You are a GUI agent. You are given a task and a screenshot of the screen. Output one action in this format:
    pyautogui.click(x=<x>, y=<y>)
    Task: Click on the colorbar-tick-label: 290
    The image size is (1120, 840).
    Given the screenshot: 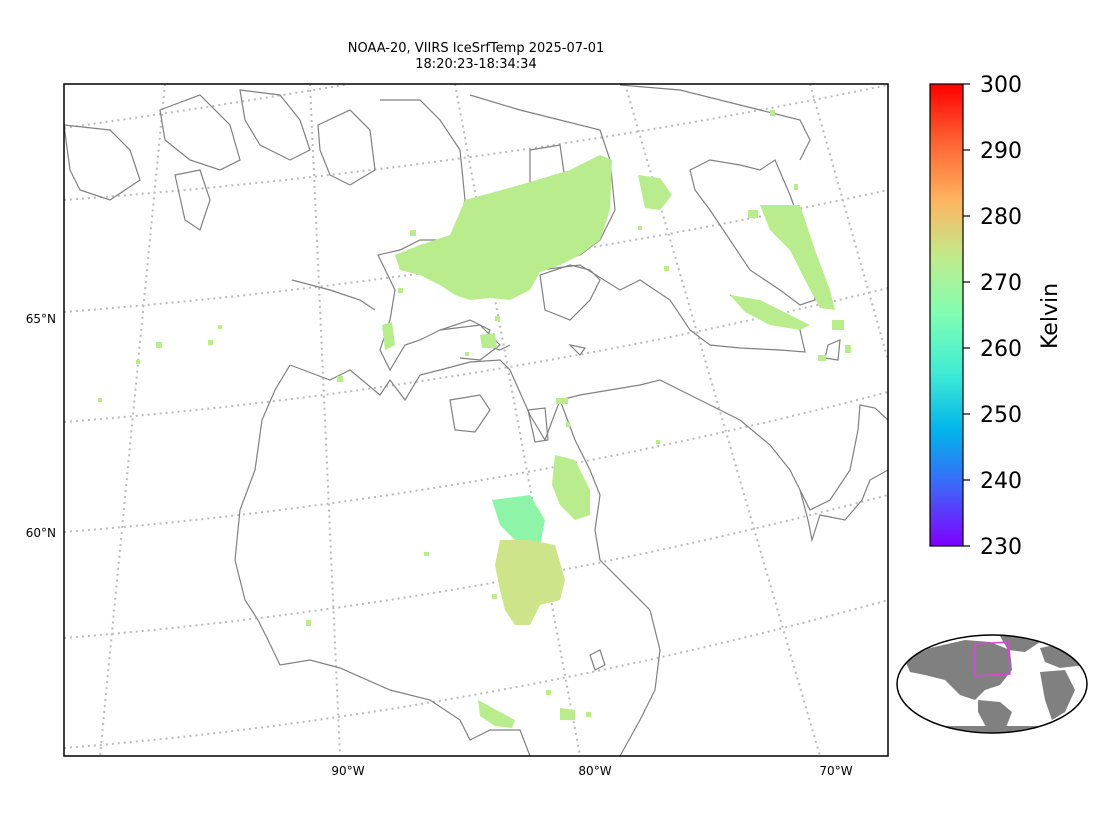 What is the action you would take?
    pyautogui.click(x=1001, y=151)
    